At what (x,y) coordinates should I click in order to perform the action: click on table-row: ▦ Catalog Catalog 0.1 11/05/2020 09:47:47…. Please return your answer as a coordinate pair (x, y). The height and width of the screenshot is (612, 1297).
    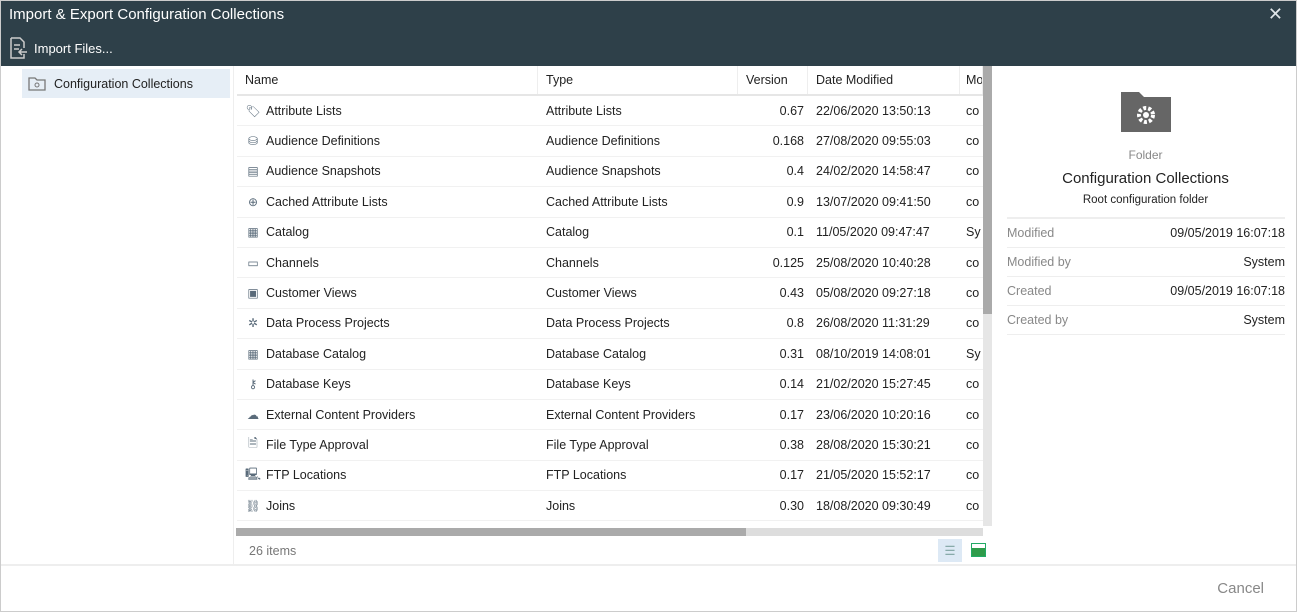
    Looking at the image, I should click on (610, 233).